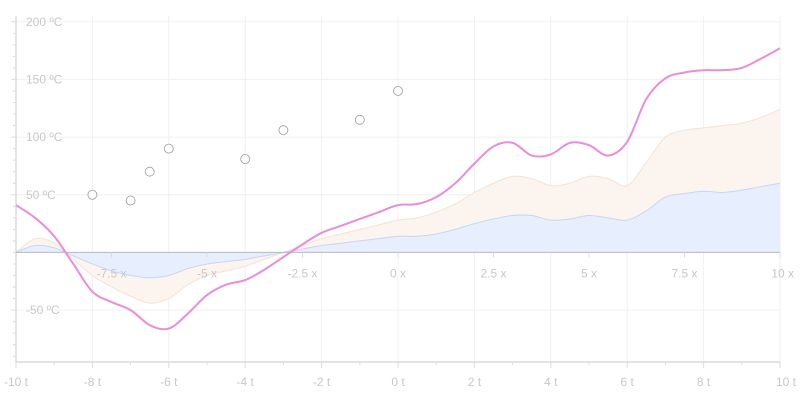  I want to click on x-bottom-tick-label: 0 t, so click(398, 382).